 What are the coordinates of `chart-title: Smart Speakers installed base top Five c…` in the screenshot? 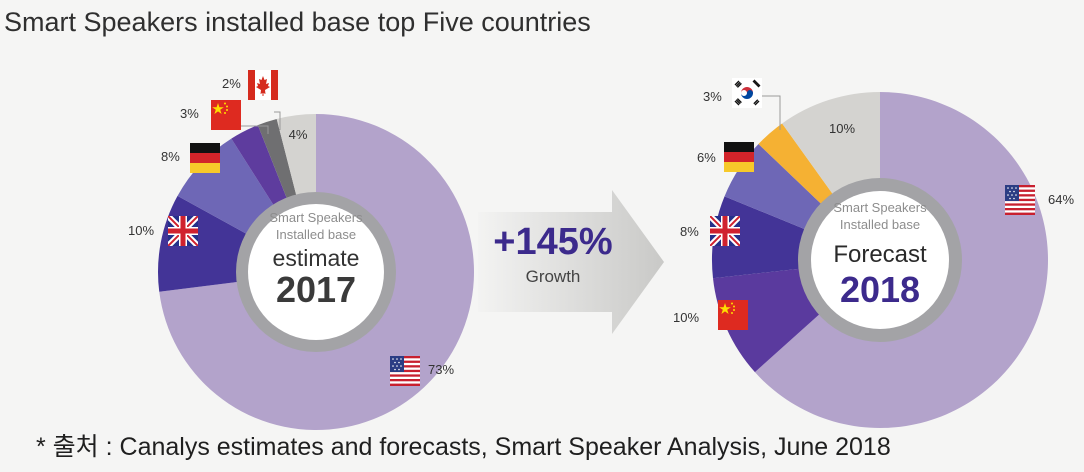 It's located at (297, 22).